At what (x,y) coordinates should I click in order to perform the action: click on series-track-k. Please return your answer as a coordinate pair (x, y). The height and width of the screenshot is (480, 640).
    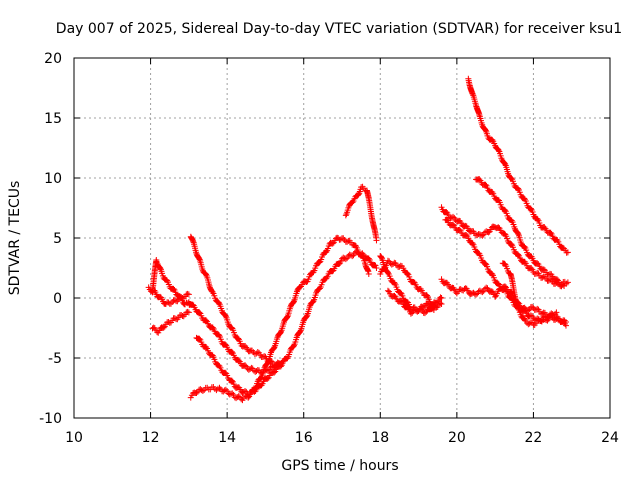
    Looking at the image, I should click on (410, 302).